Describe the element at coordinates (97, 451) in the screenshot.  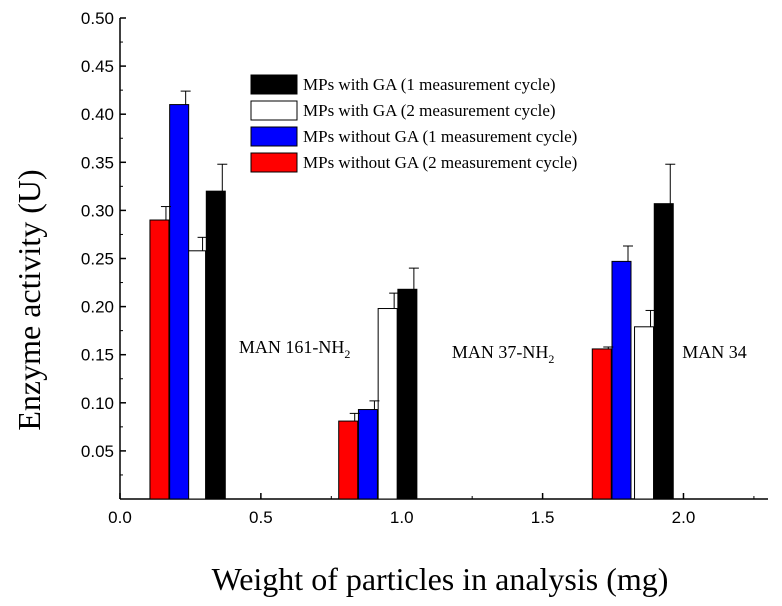
I see `y-tick-label: 0.05` at that location.